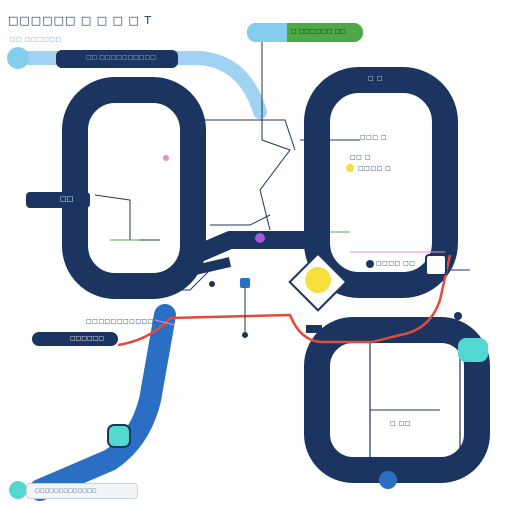  I want to click on top-right-tag: □ □□□□□□ □□, so click(305, 32).